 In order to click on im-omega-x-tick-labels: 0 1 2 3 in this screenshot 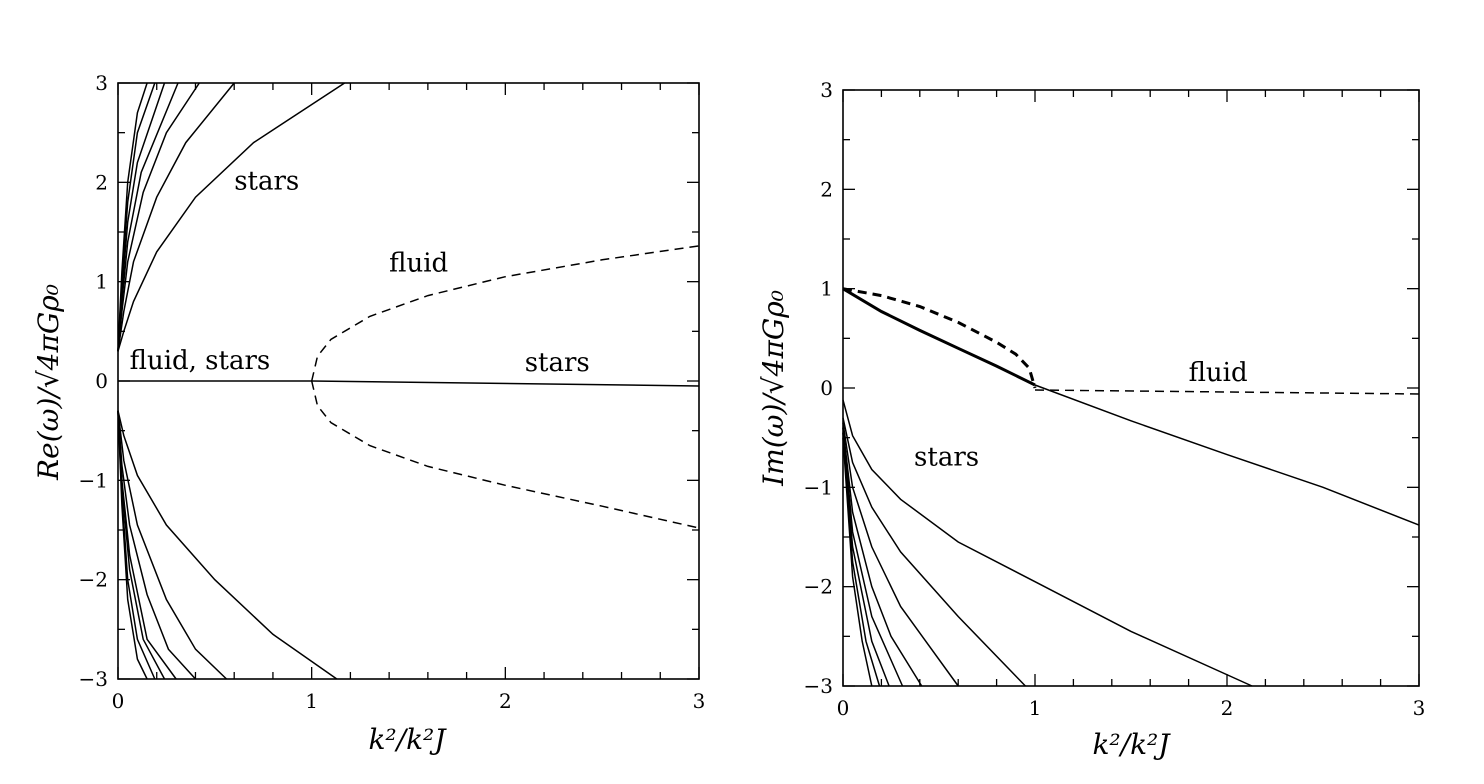, I will do `click(1131, 708)`.